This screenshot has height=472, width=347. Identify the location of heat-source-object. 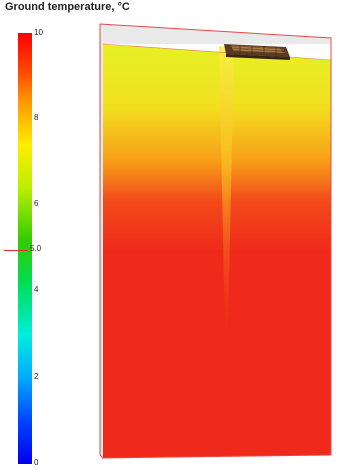
(257, 52).